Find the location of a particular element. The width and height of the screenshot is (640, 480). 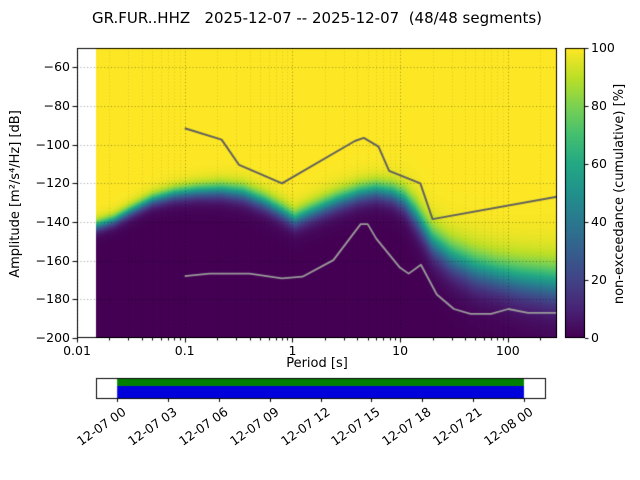

y-tick-label: −100 is located at coordinates (52, 144).